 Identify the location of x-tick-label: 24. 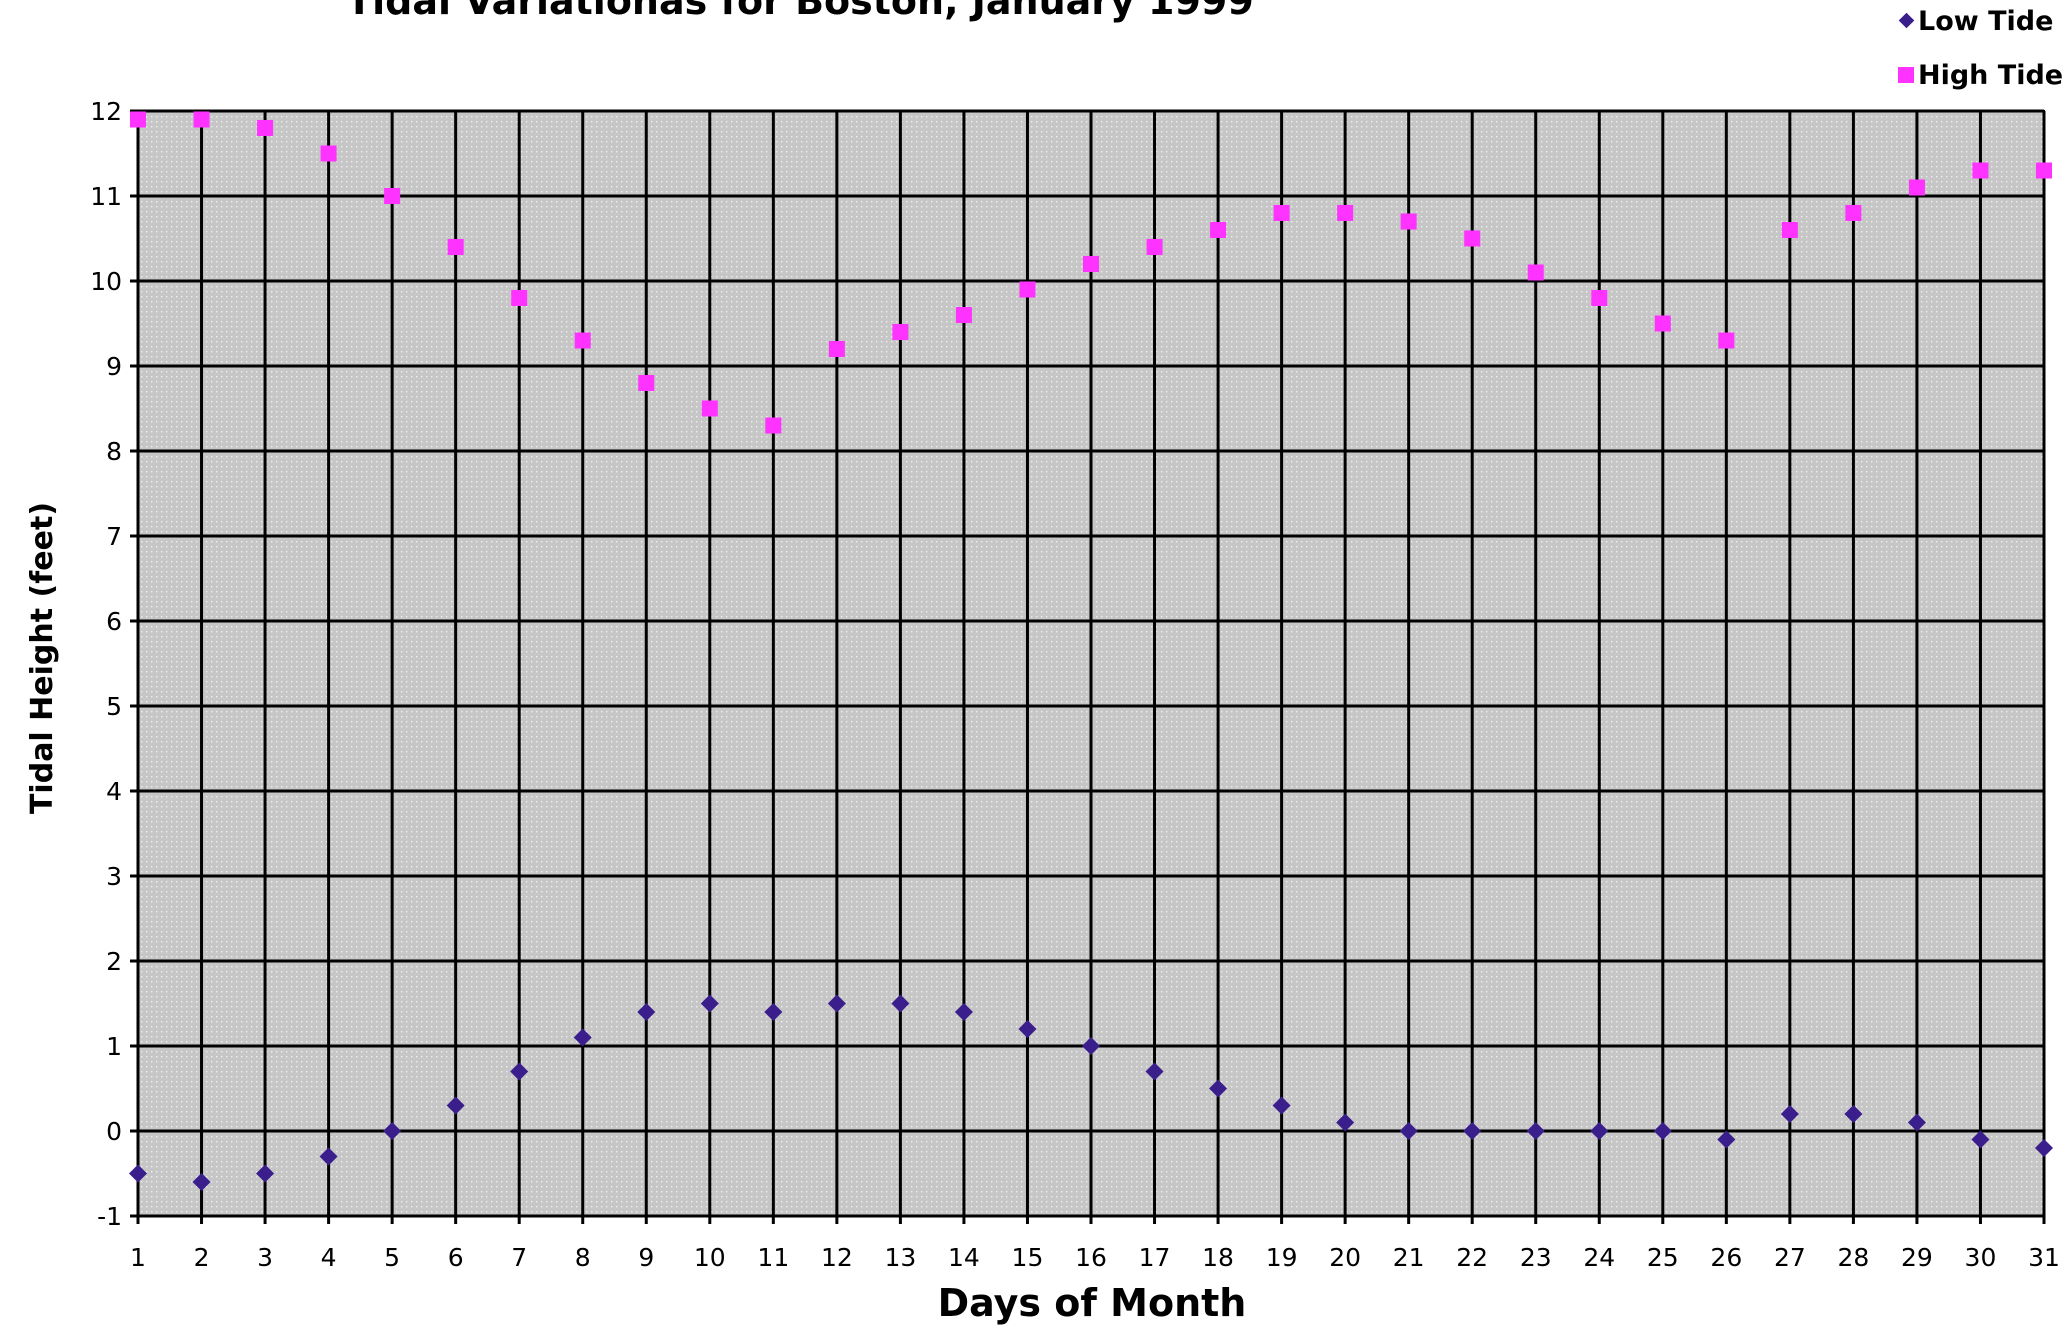
(1599, 1257).